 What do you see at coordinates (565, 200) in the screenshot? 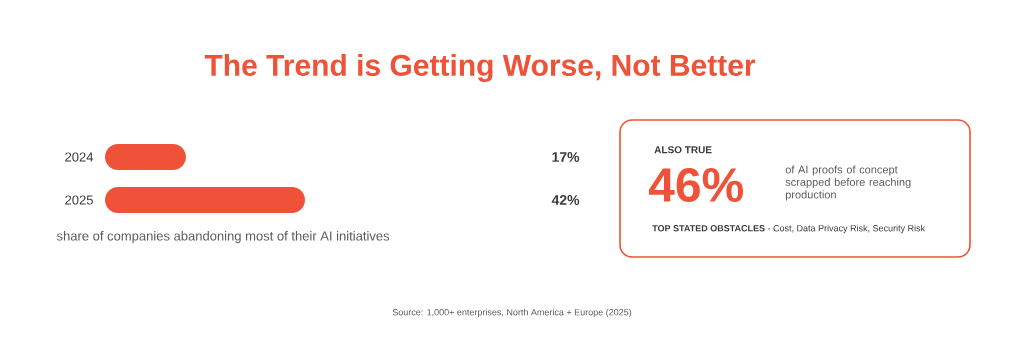
I see `data-label: 42%` at bounding box center [565, 200].